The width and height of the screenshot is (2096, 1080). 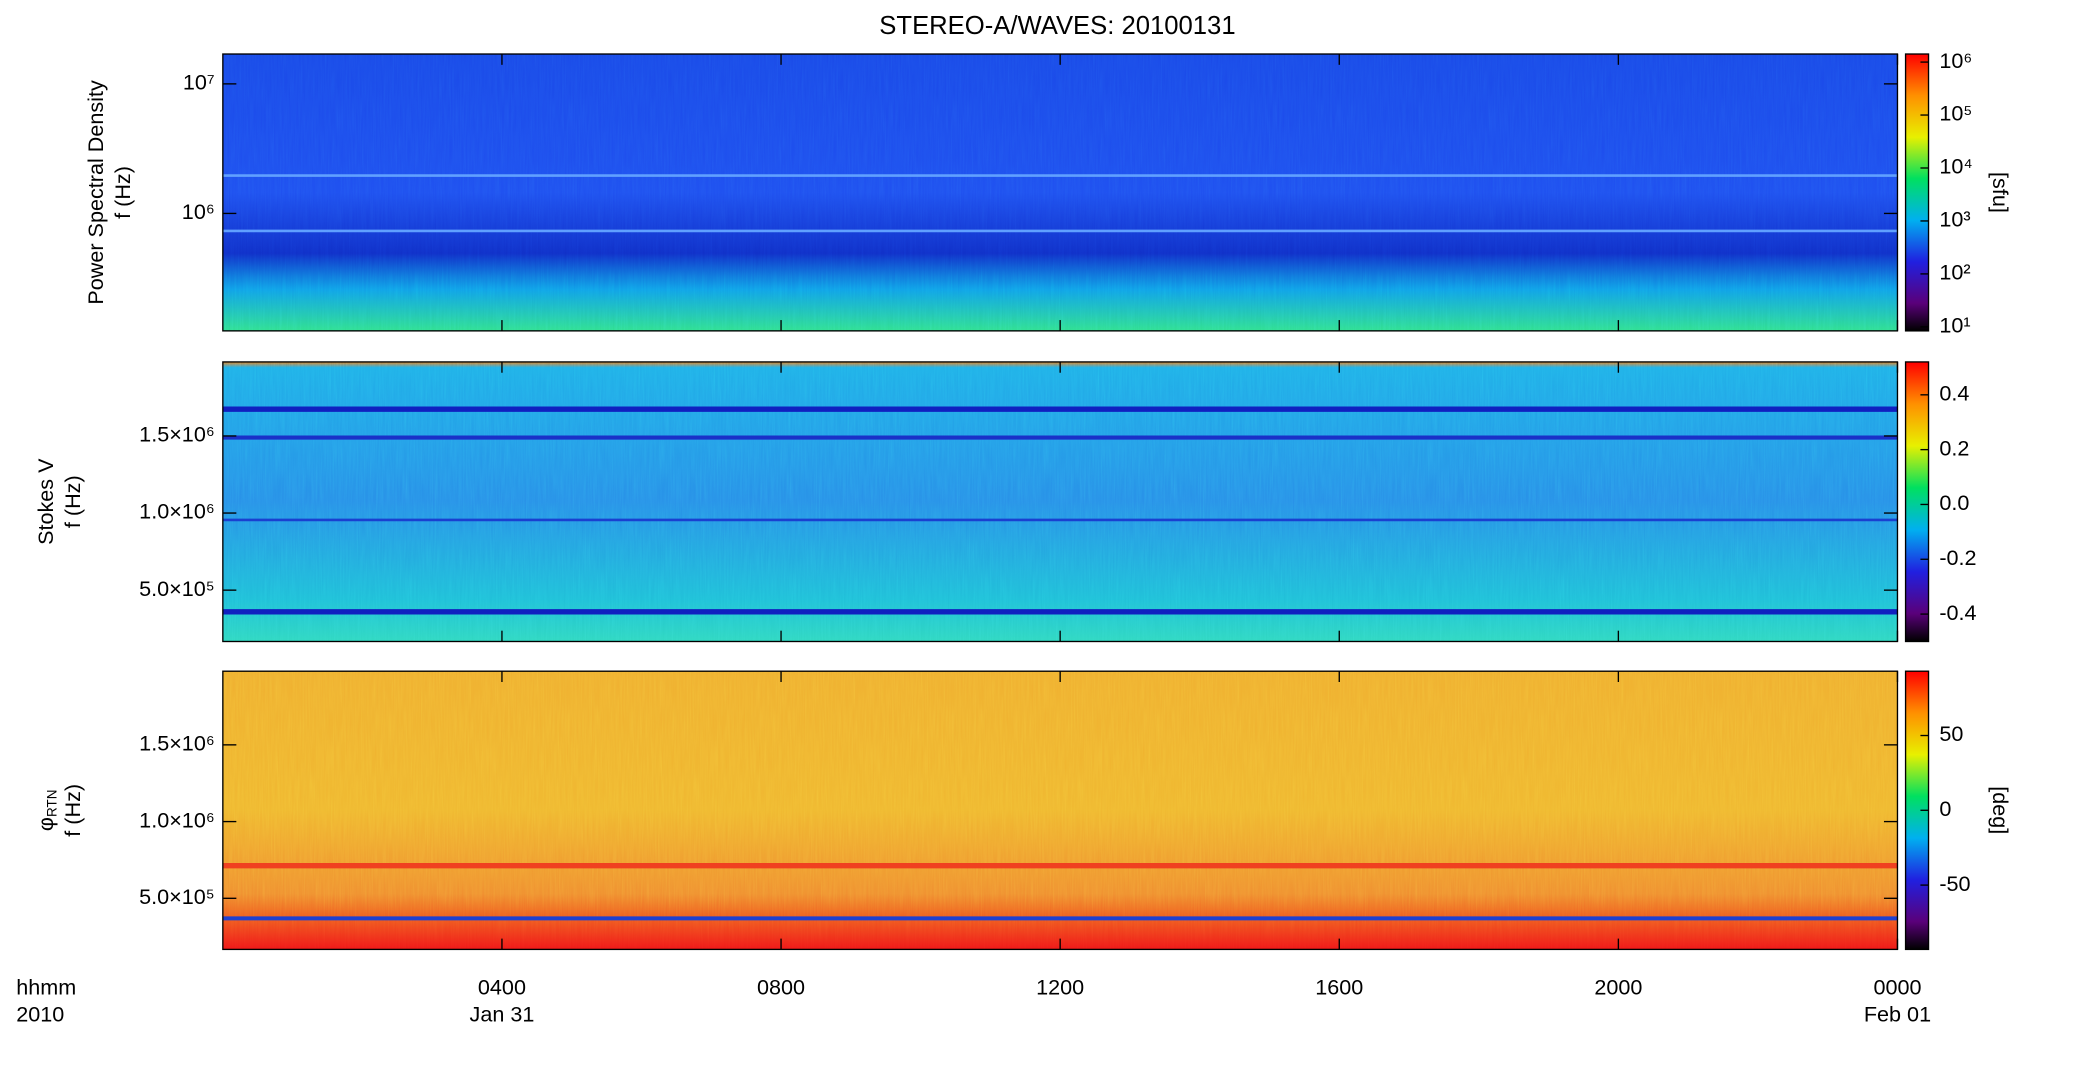 I want to click on y-tick-label: 10⁶, so click(x=198, y=211).